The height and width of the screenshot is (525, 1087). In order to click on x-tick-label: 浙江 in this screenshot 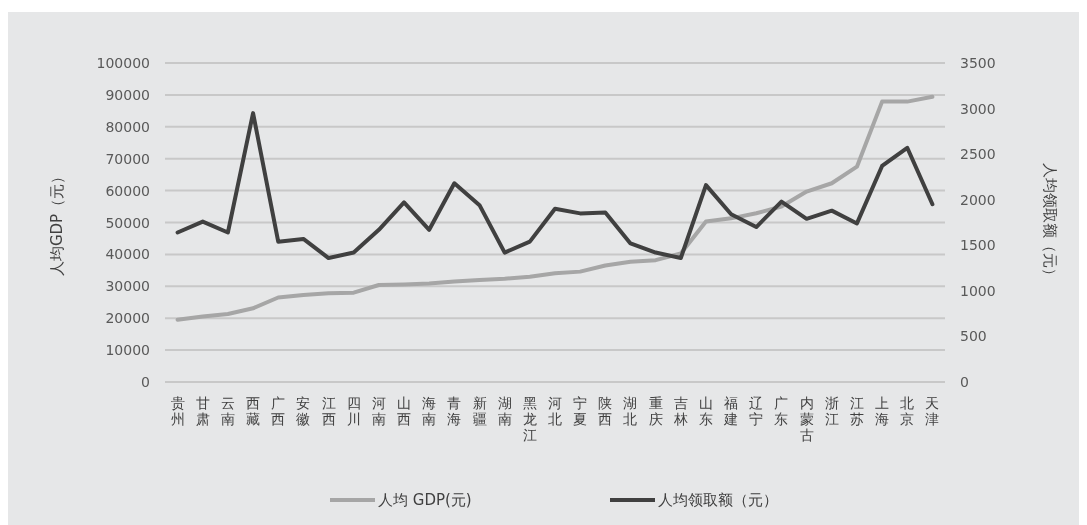, I will do `click(831, 411)`.